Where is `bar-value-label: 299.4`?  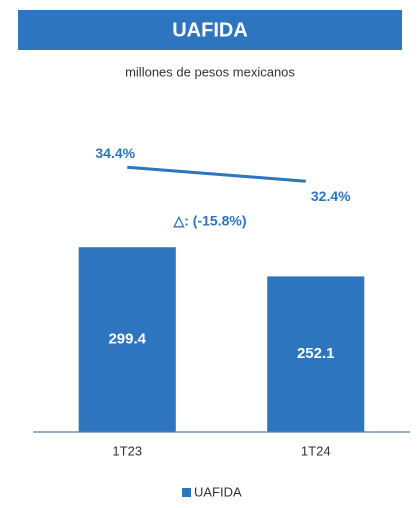
bar-value-label: 299.4 is located at coordinates (127, 339).